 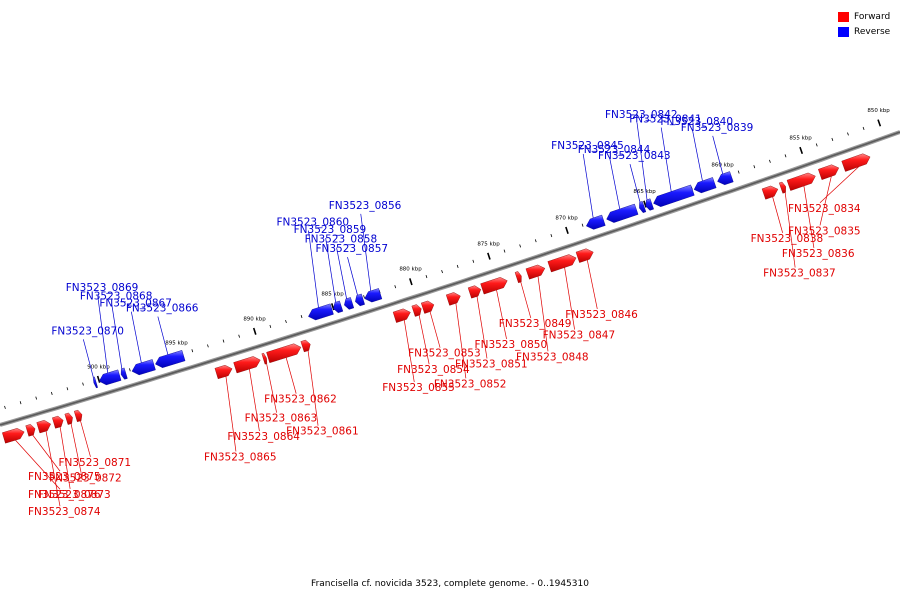 What do you see at coordinates (869, 31) in the screenshot?
I see `legend-reverse: Reverse` at bounding box center [869, 31].